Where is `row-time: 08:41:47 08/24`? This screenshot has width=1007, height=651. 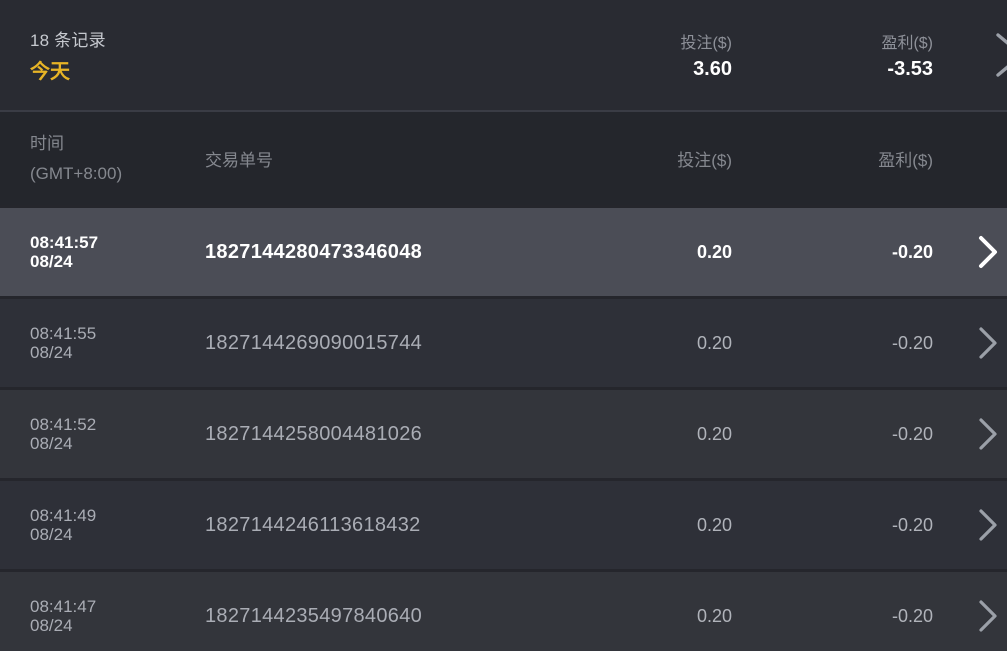
row-time: 08:41:47 08/24 is located at coordinates (63, 616).